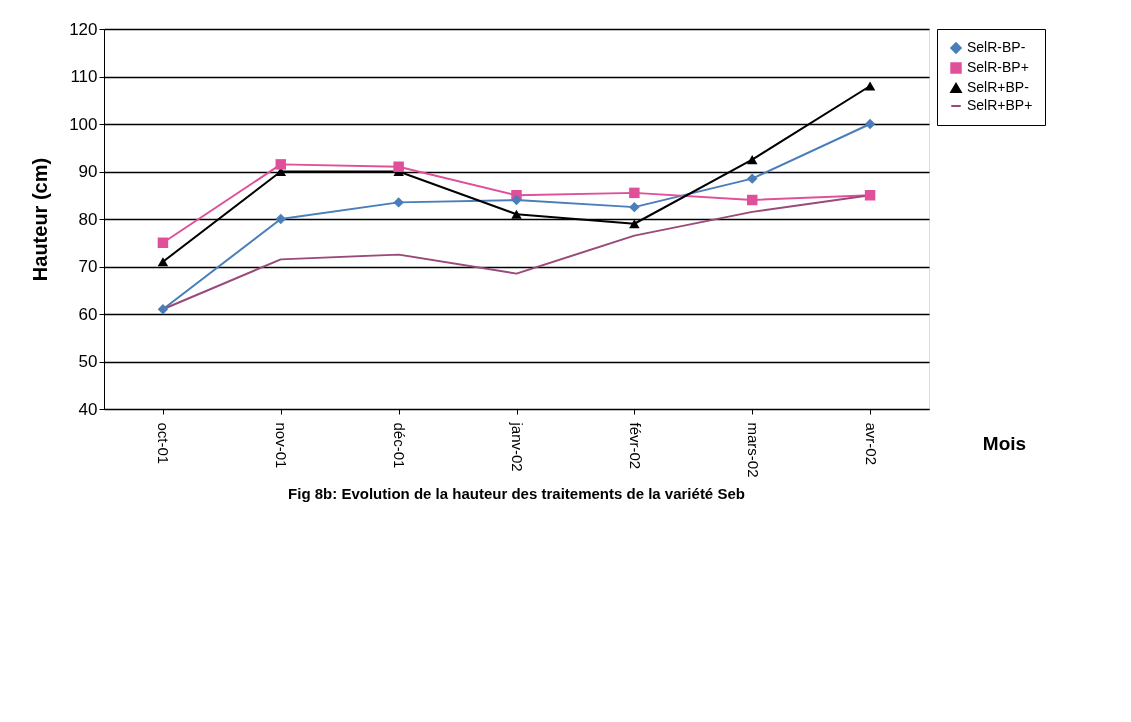 This screenshot has height=722, width=1131. What do you see at coordinates (88, 266) in the screenshot?
I see `y-tick-label: 70` at bounding box center [88, 266].